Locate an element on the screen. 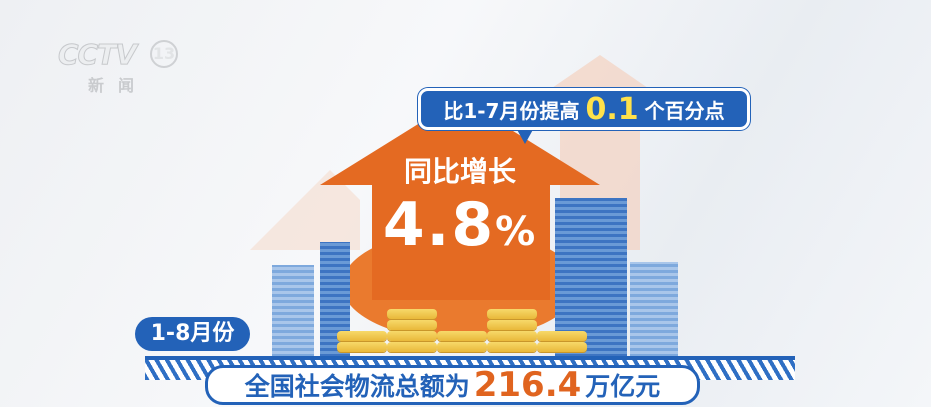 The height and width of the screenshot is (407, 931). total-banner: 全国社会物流总额为 216.4 万亿元 is located at coordinates (452, 385).